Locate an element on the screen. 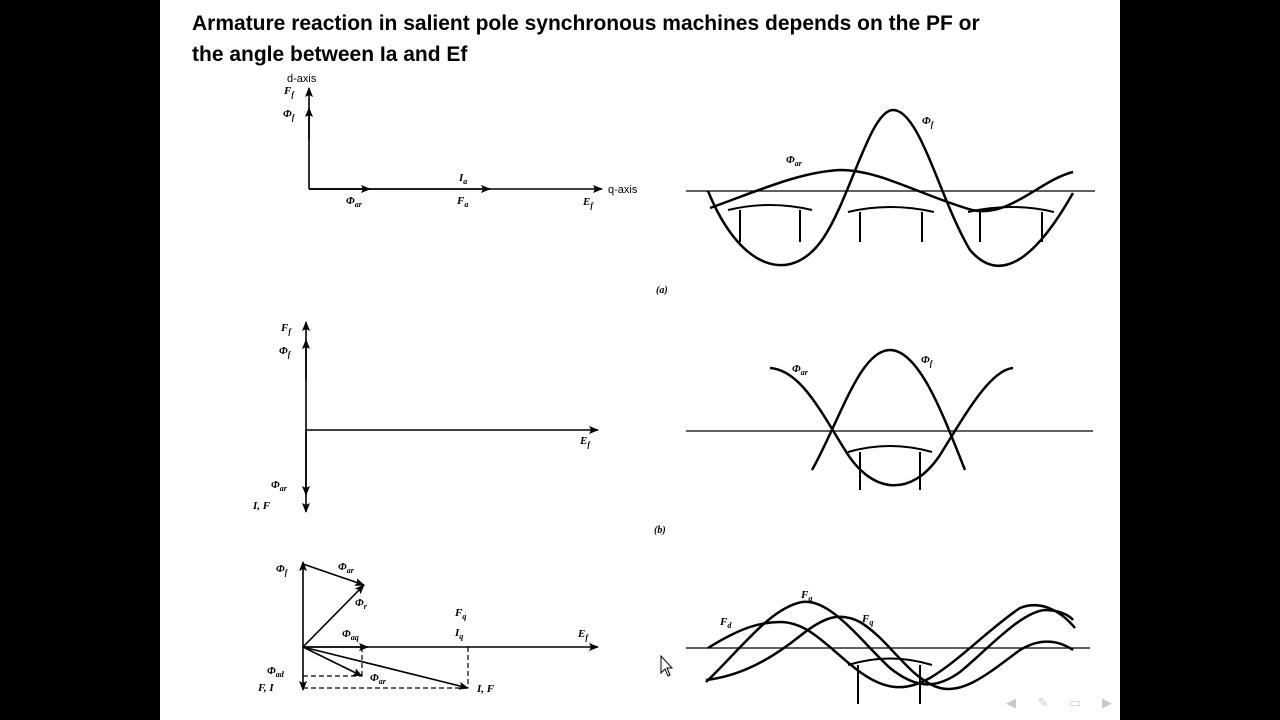 The width and height of the screenshot is (1280, 720). caption-b: (b) is located at coordinates (660, 530).